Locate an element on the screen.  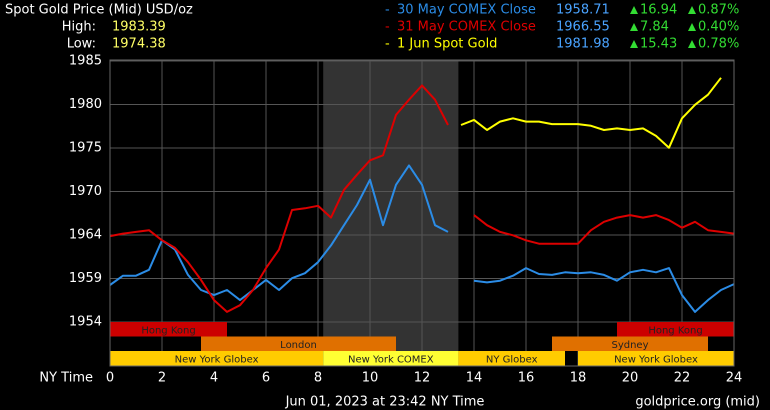
y-tick-label: 1959 is located at coordinates (85, 278).